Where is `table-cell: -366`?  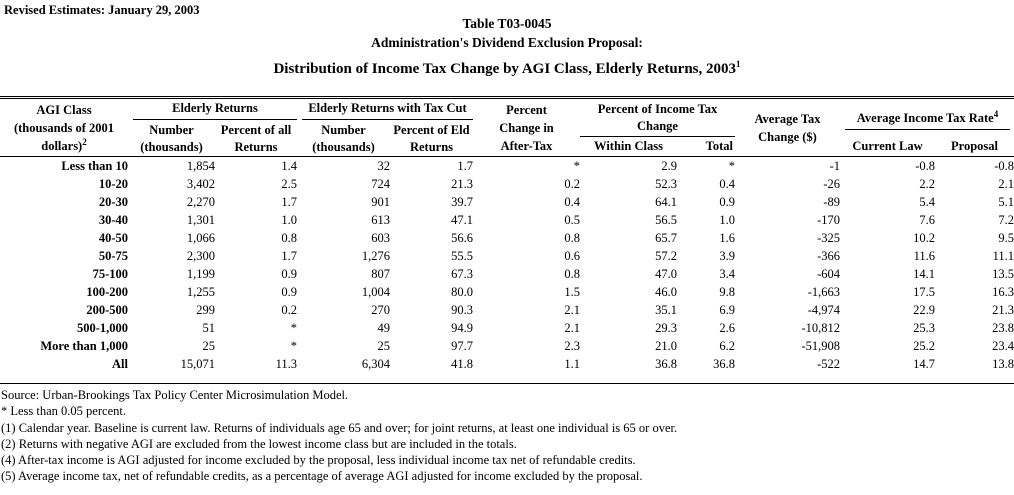 table-cell: -366 is located at coordinates (828, 256).